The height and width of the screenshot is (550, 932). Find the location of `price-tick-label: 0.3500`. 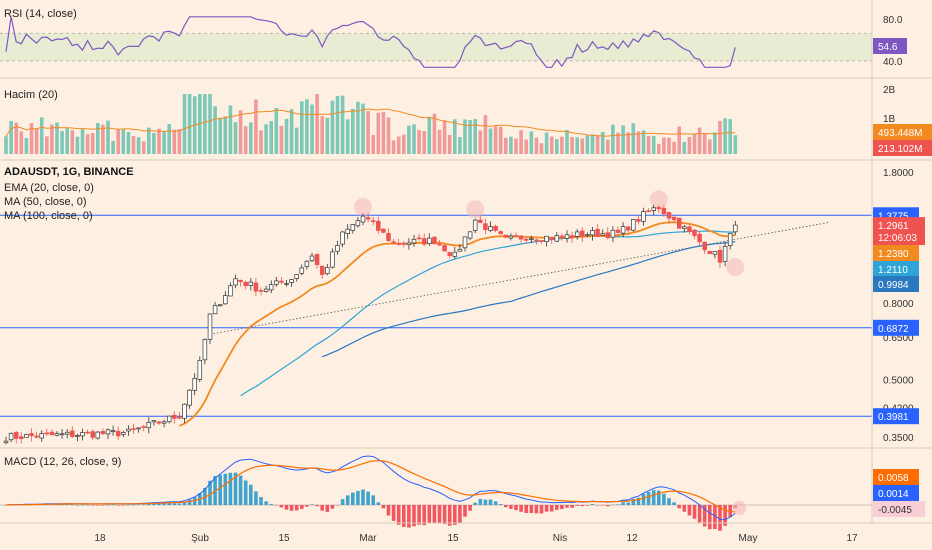

price-tick-label: 0.3500 is located at coordinates (898, 438).